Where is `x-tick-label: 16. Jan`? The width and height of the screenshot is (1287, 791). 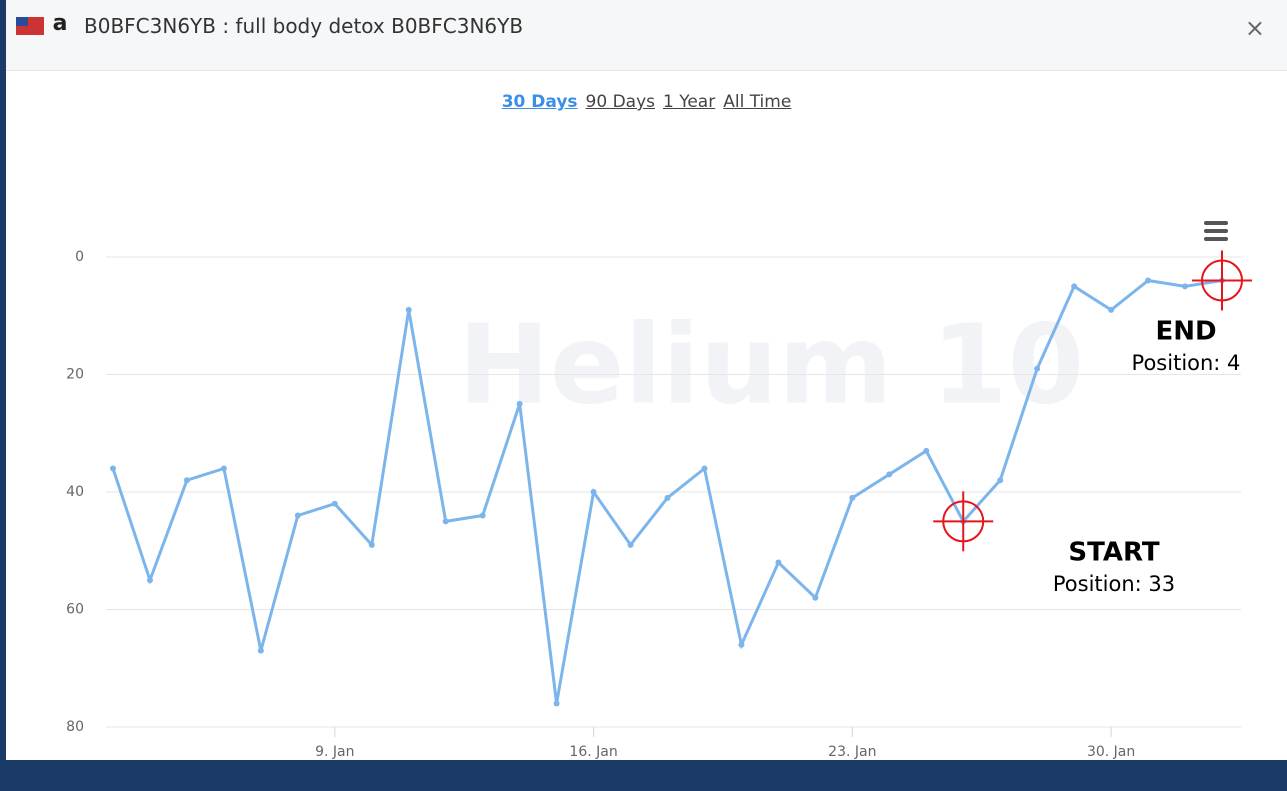
x-tick-label: 16. Jan is located at coordinates (593, 752).